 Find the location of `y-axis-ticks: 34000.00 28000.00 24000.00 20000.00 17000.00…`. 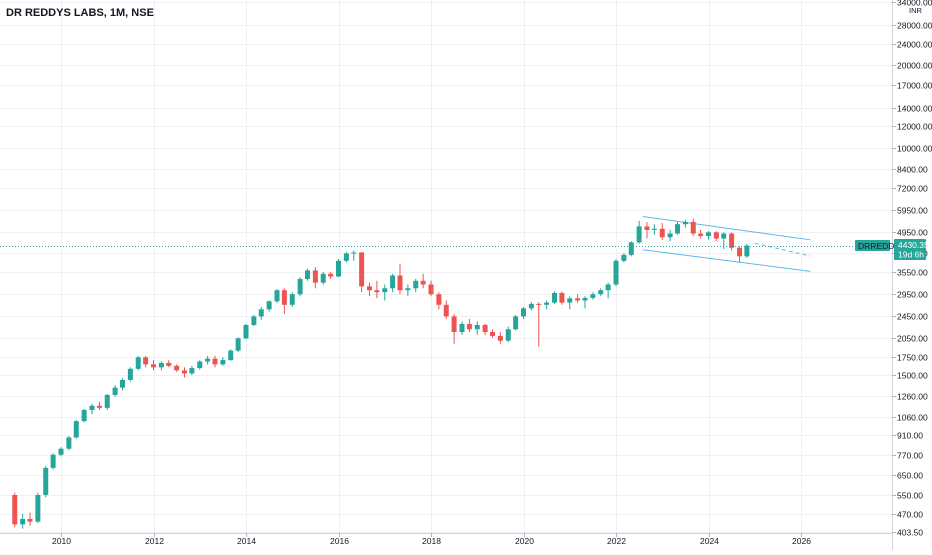

y-axis-ticks: 34000.00 28000.00 24000.00 20000.00 17000.00… is located at coordinates (912, 269).